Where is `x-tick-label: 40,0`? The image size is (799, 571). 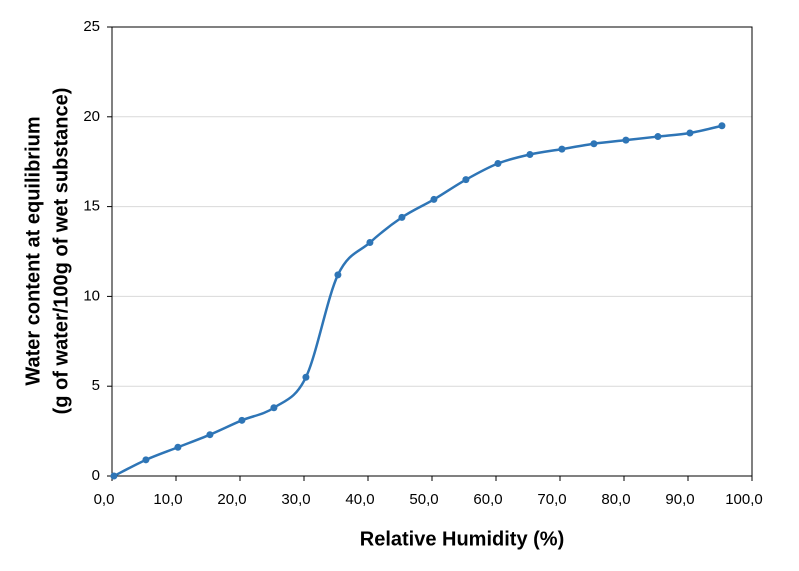
x-tick-label: 40,0 is located at coordinates (359, 499).